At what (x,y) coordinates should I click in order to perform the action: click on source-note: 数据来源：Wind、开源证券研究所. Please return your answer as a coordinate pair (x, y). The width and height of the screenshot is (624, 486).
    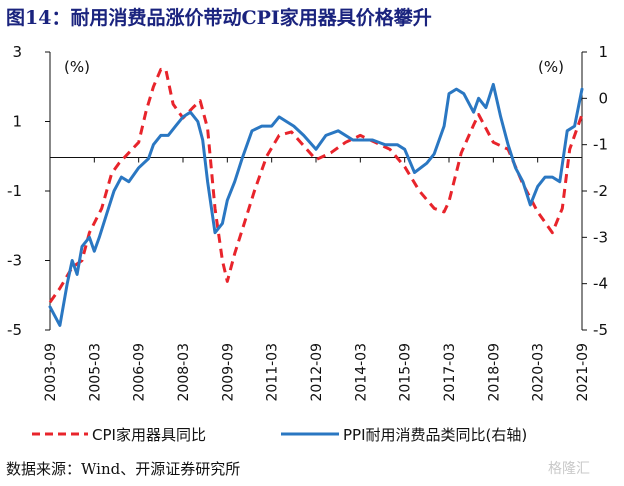
    Looking at the image, I should click on (123, 469).